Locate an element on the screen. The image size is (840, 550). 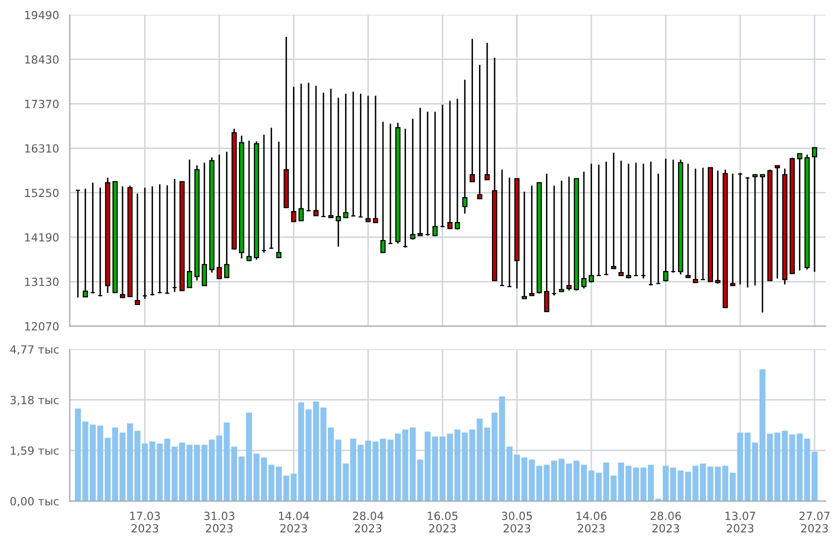
y-tick-label: 18430 is located at coordinates (42, 59).